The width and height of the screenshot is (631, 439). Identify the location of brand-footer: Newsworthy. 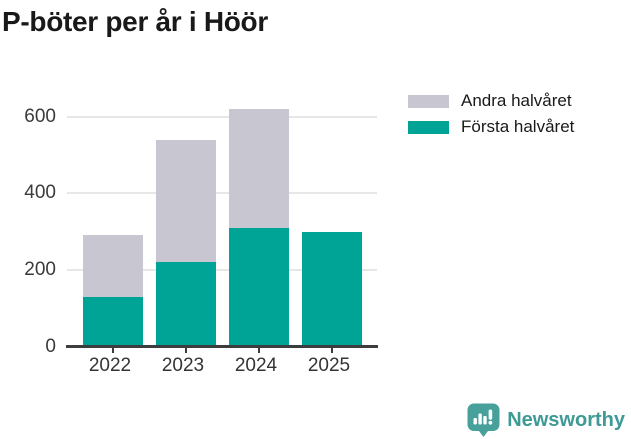
(546, 420).